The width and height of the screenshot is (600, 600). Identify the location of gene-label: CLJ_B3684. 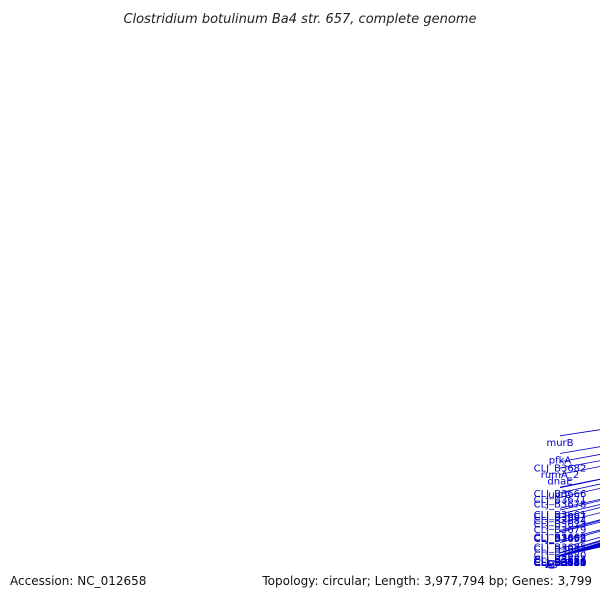
(560, 521).